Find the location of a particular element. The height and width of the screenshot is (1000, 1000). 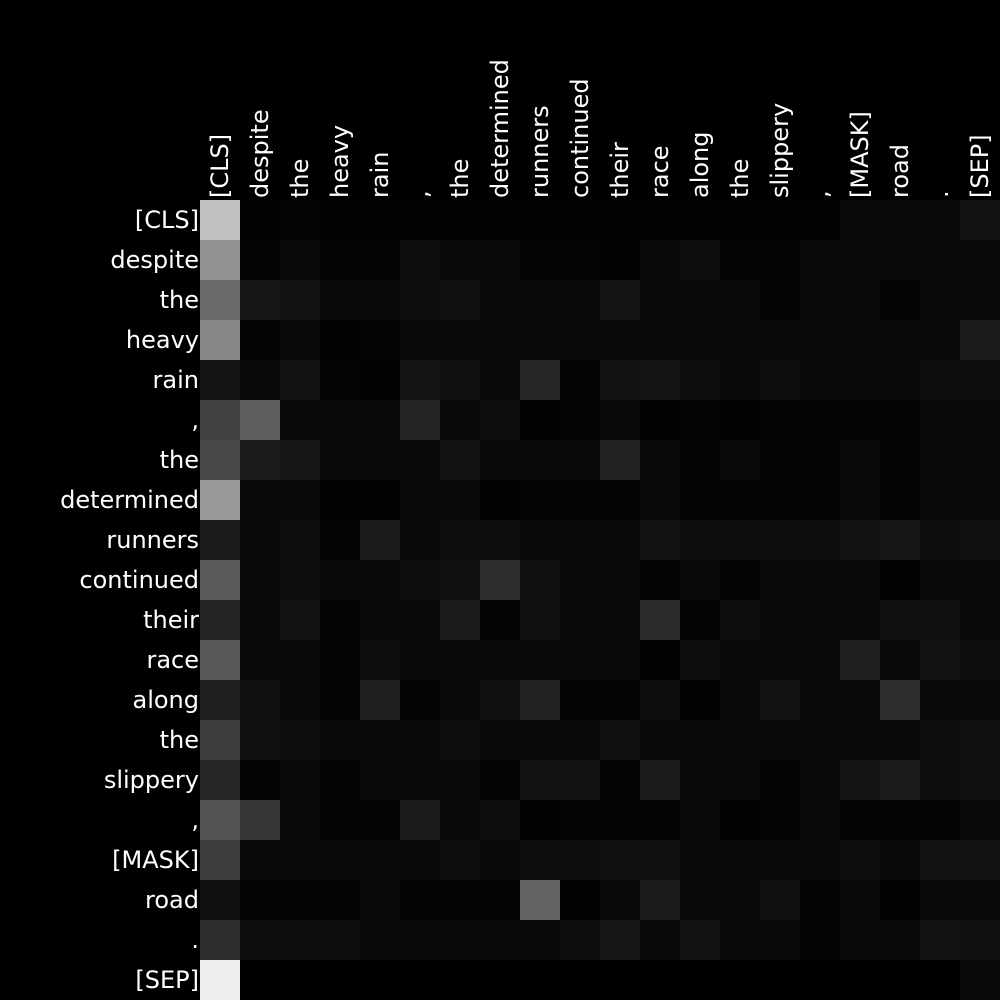

y-tick-label: the is located at coordinates (179, 300).